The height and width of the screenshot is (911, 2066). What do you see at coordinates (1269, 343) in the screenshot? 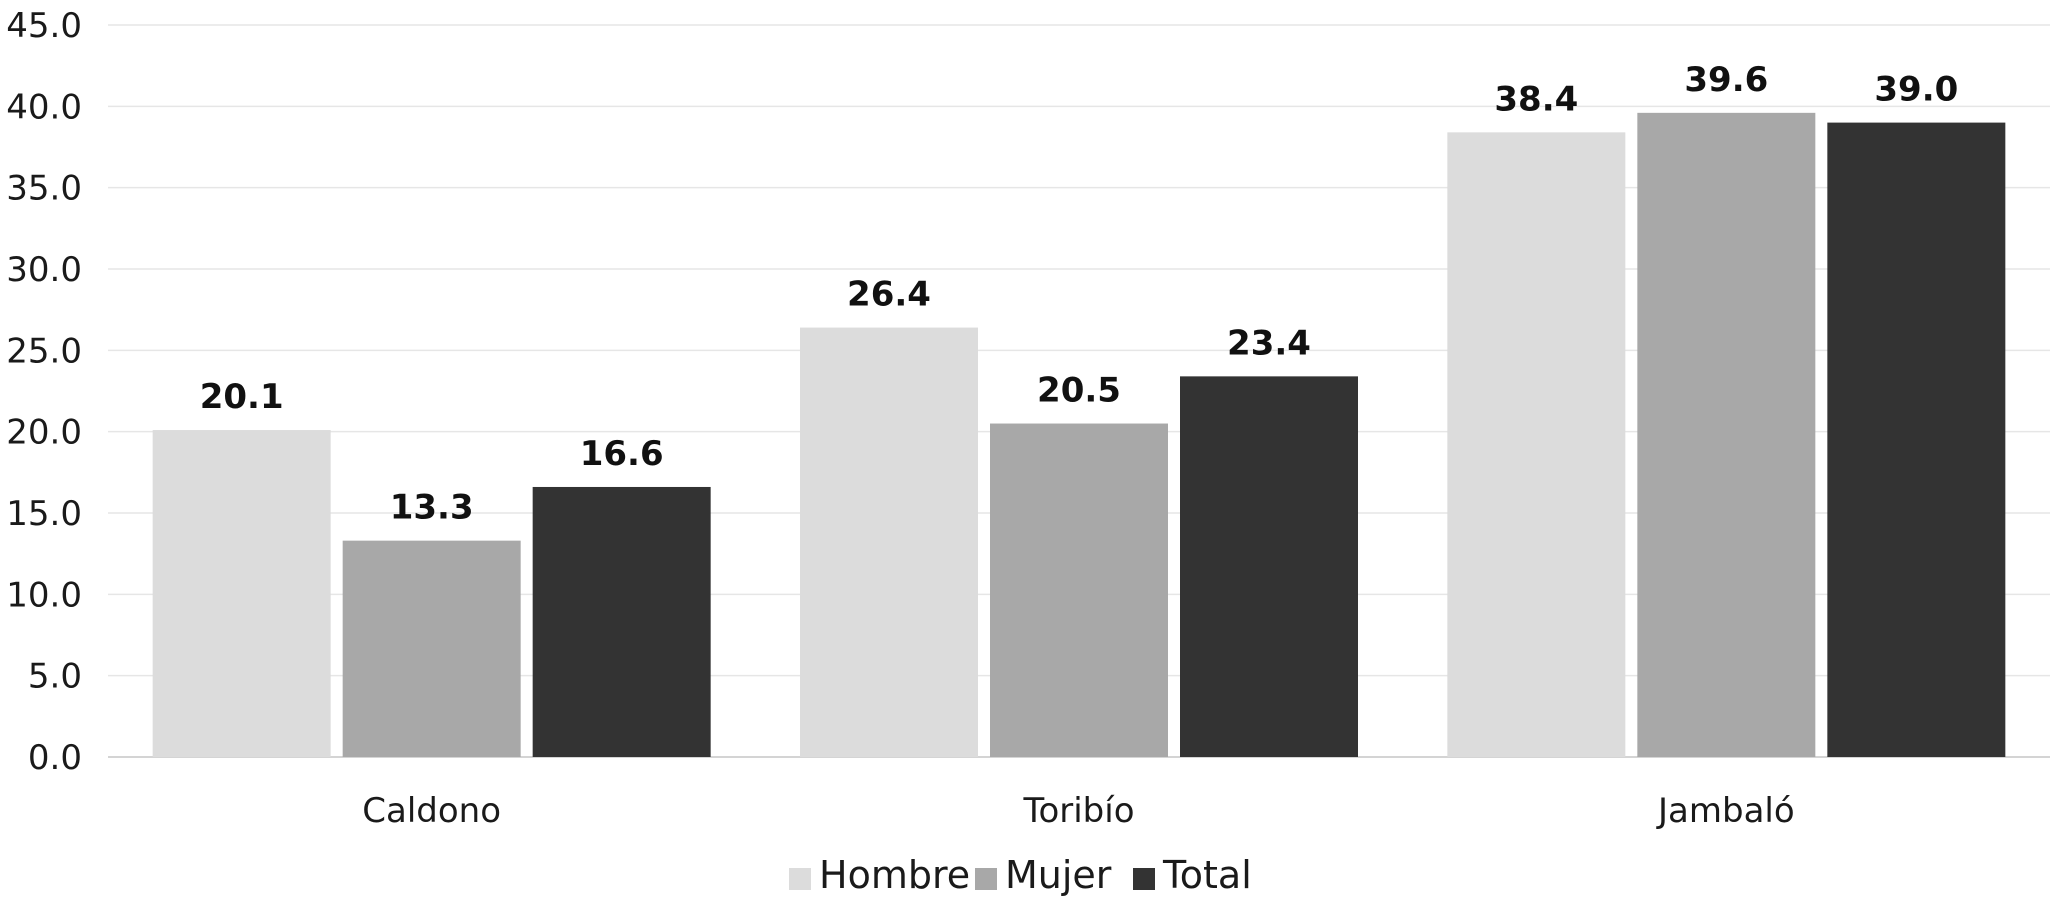
I see `data-label: 23.4` at bounding box center [1269, 343].